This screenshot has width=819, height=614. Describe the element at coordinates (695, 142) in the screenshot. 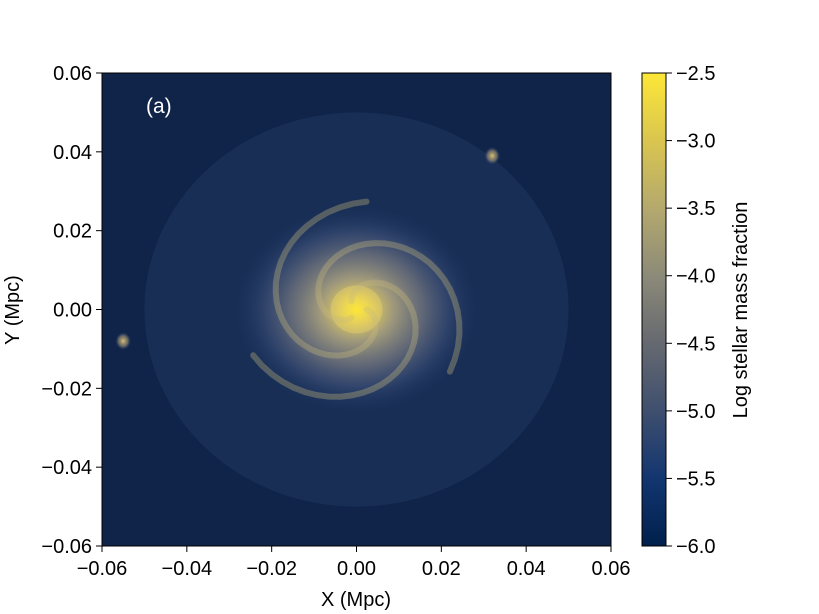

I see `colorbar-tick-label: −3.0` at that location.